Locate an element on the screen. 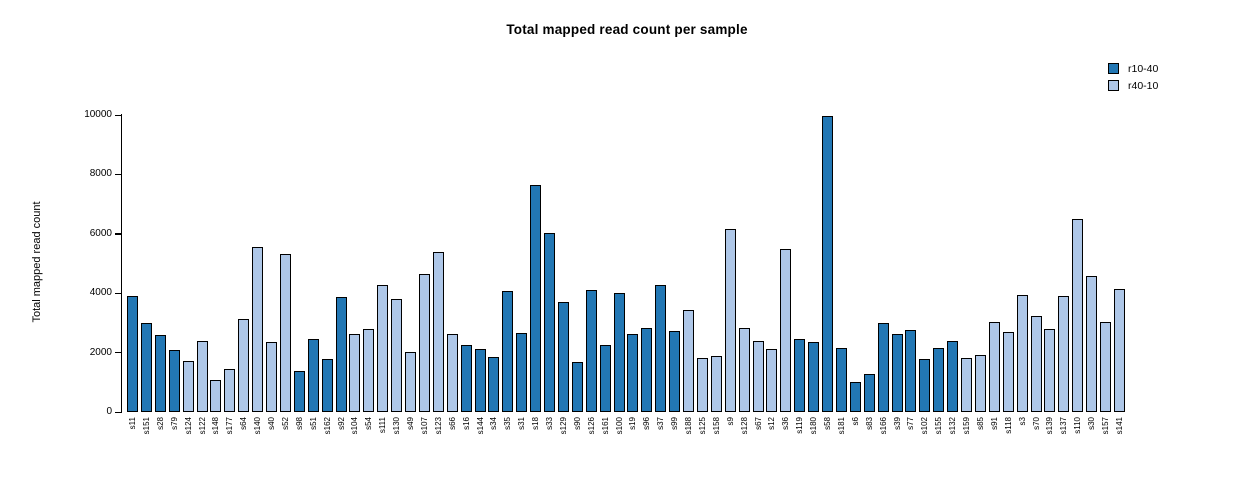  bar-s148 is located at coordinates (216, 396).